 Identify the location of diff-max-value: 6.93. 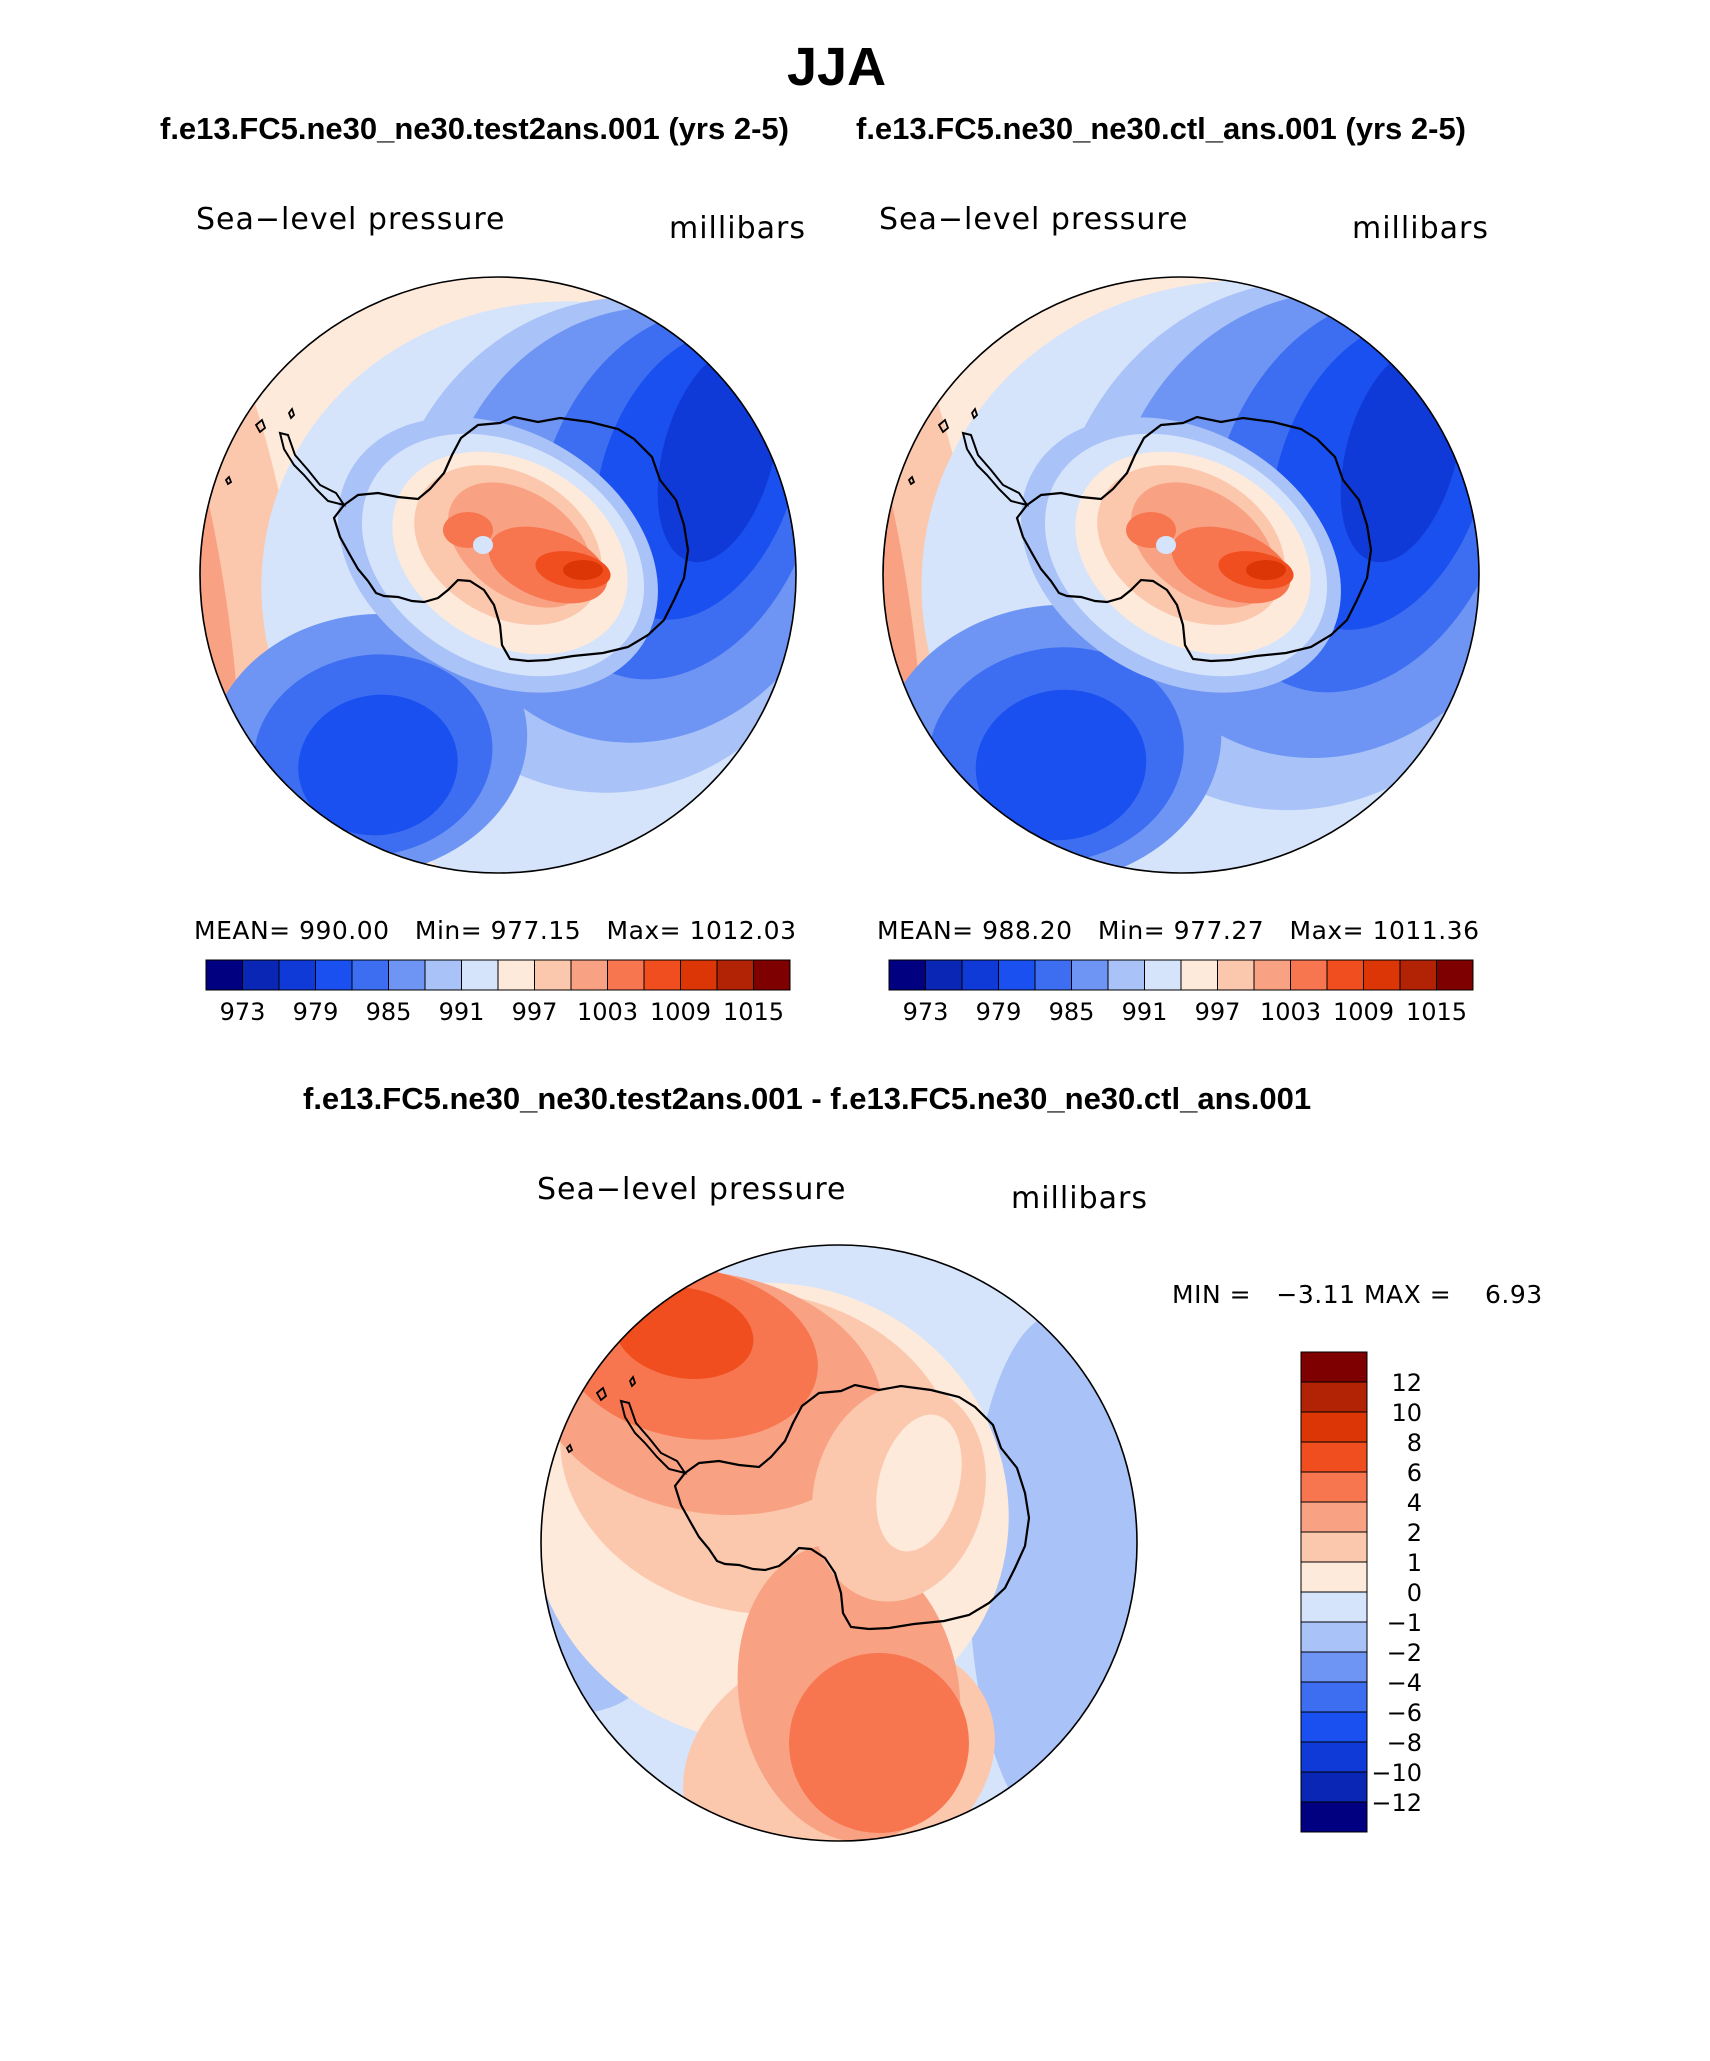
(1513, 1294).